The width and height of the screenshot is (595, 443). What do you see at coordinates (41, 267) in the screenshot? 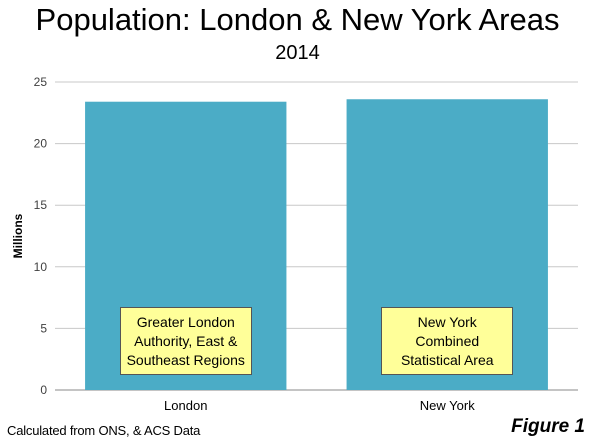
I see `y-tick-label: 10` at bounding box center [41, 267].